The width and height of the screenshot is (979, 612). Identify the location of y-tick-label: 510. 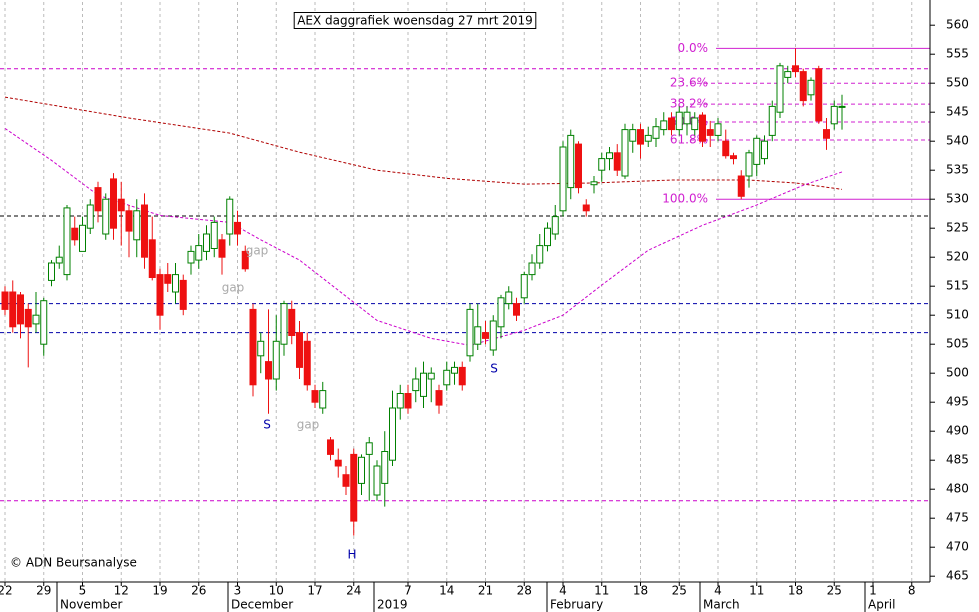
(957, 315).